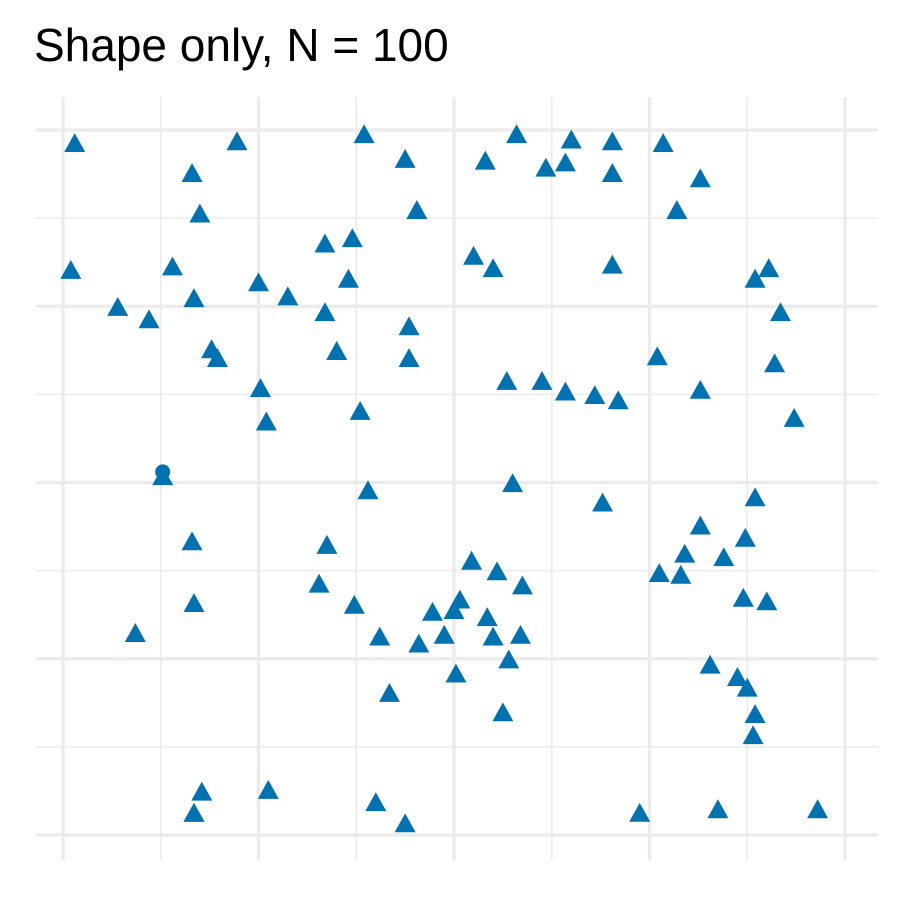  What do you see at coordinates (241, 45) in the screenshot?
I see `chart-title: Shape only, N = 100` at bounding box center [241, 45].